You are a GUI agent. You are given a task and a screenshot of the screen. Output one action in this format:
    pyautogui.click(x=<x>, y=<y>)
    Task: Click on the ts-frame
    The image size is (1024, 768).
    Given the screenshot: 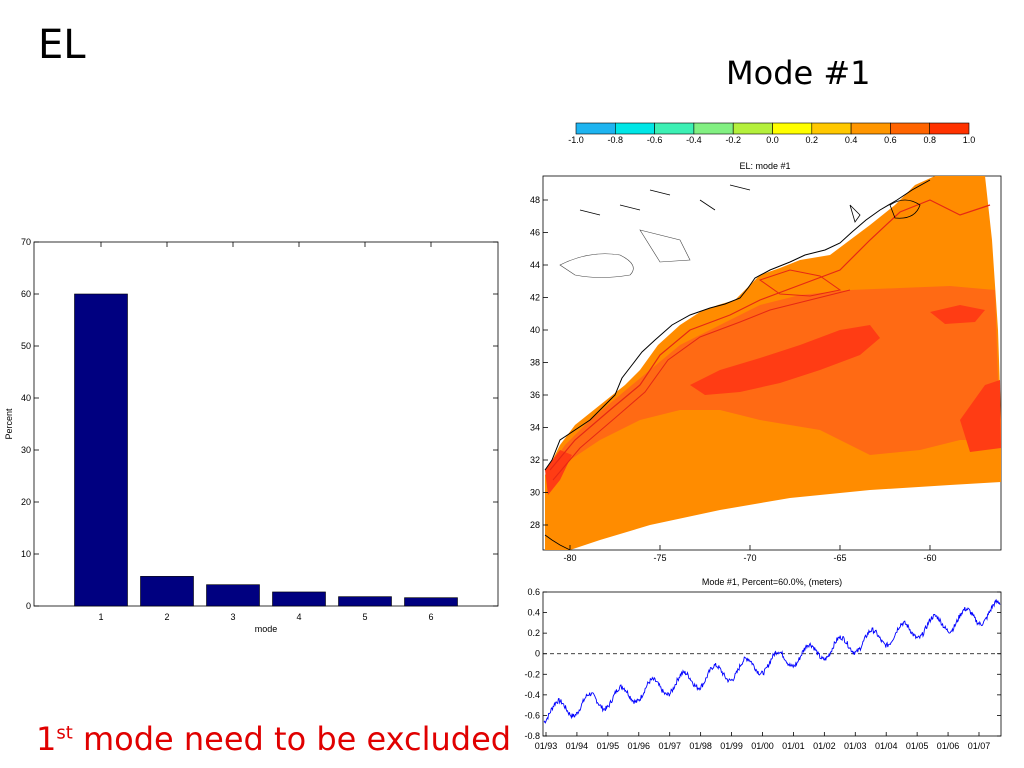 What is the action you would take?
    pyautogui.click(x=772, y=664)
    